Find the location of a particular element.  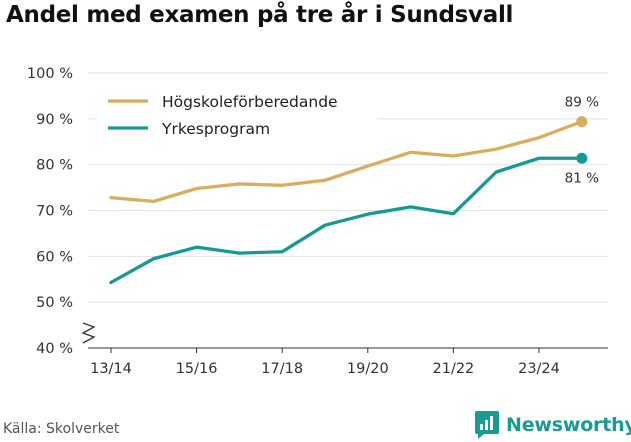

end-point-yrke is located at coordinates (582, 158).